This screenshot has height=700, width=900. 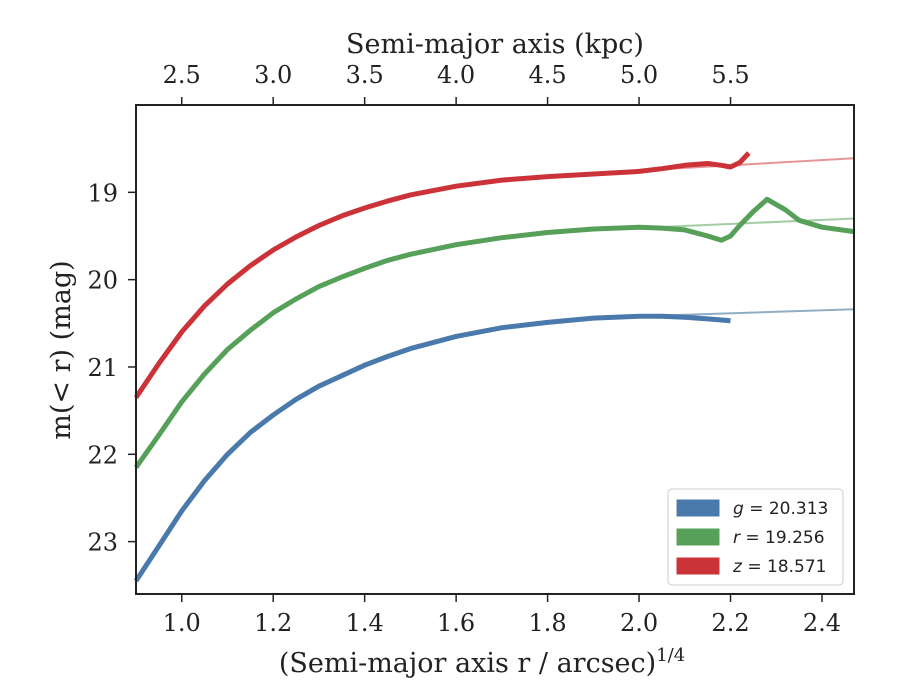 I want to click on legend-value: = 19.256, so click(x=782, y=538).